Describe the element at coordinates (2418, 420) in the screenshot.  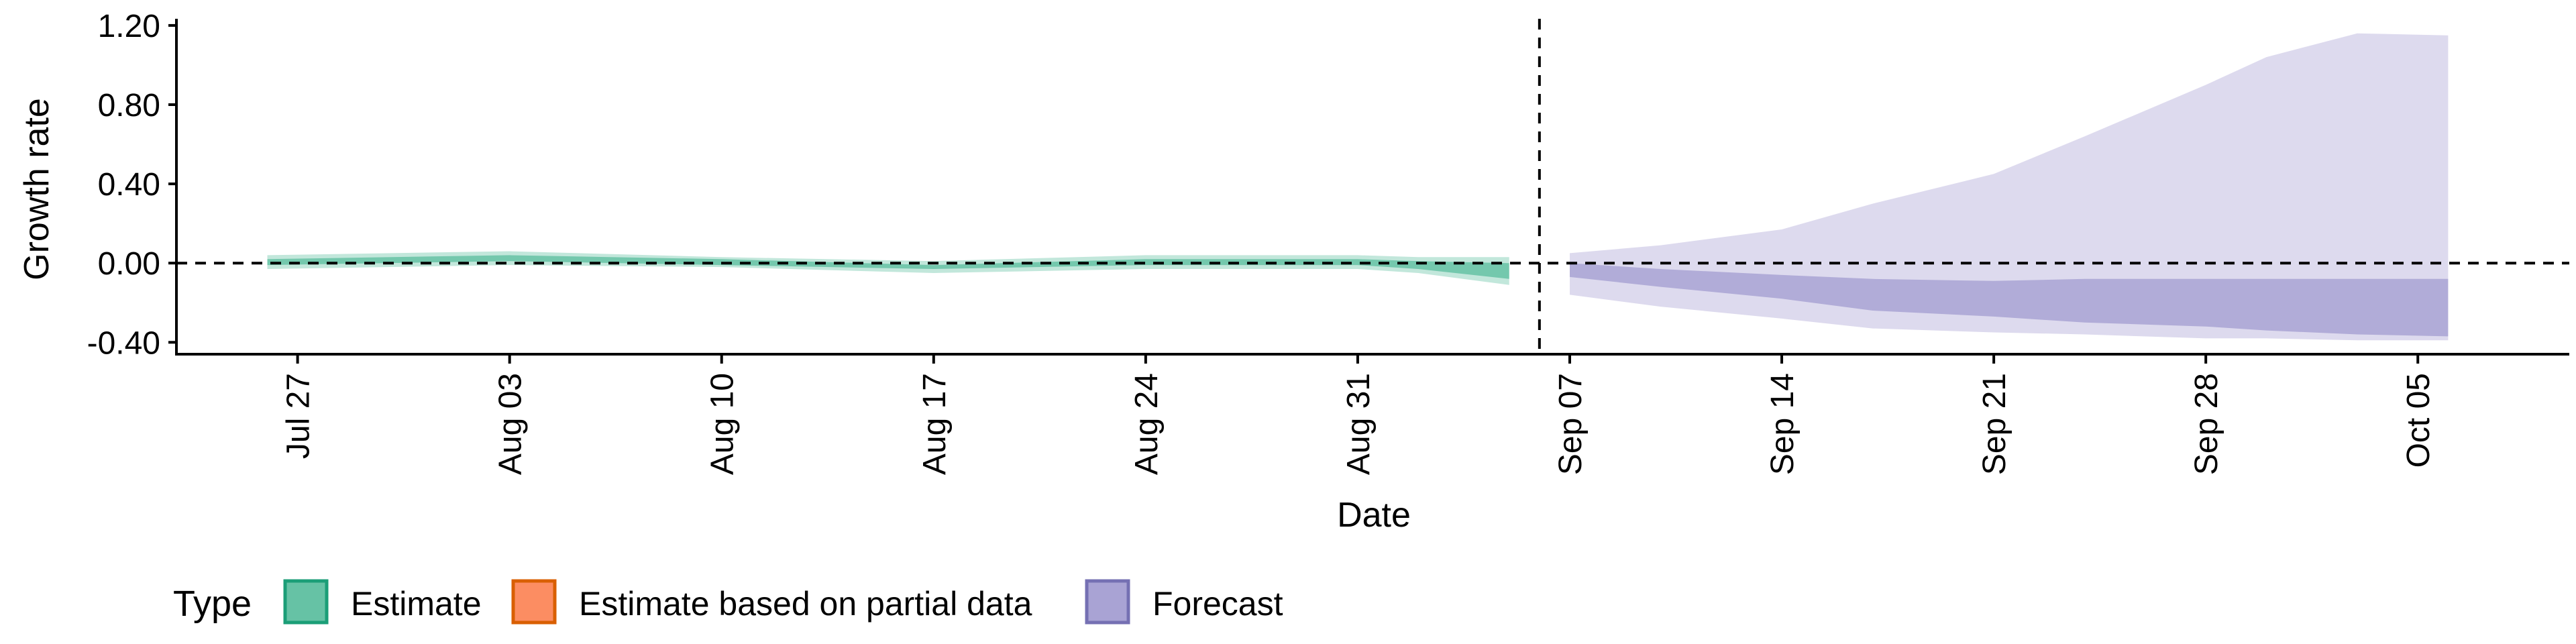
I see `x-tick-label: Oct 05` at that location.